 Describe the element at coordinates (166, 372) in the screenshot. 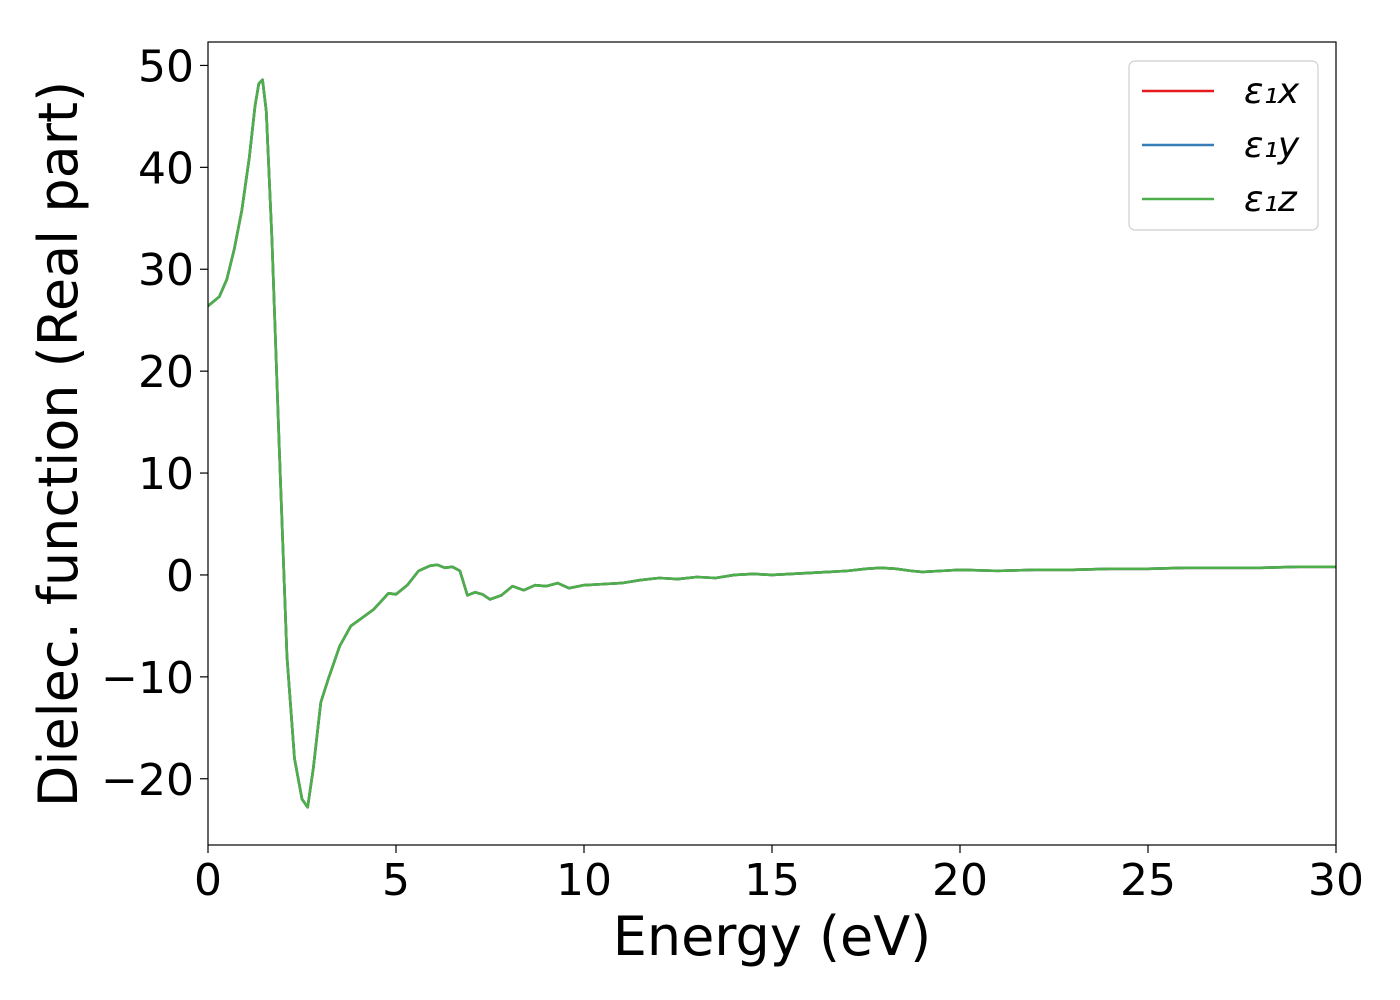

I see `y-tick-label: 20` at that location.